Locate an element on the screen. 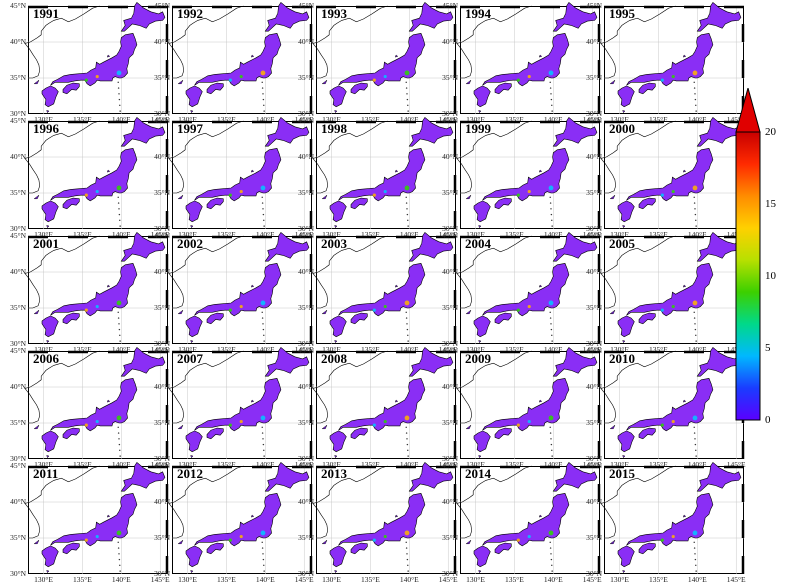 This screenshot has height=584, width=800. panel-year-label: 2005 is located at coordinates (622, 243).